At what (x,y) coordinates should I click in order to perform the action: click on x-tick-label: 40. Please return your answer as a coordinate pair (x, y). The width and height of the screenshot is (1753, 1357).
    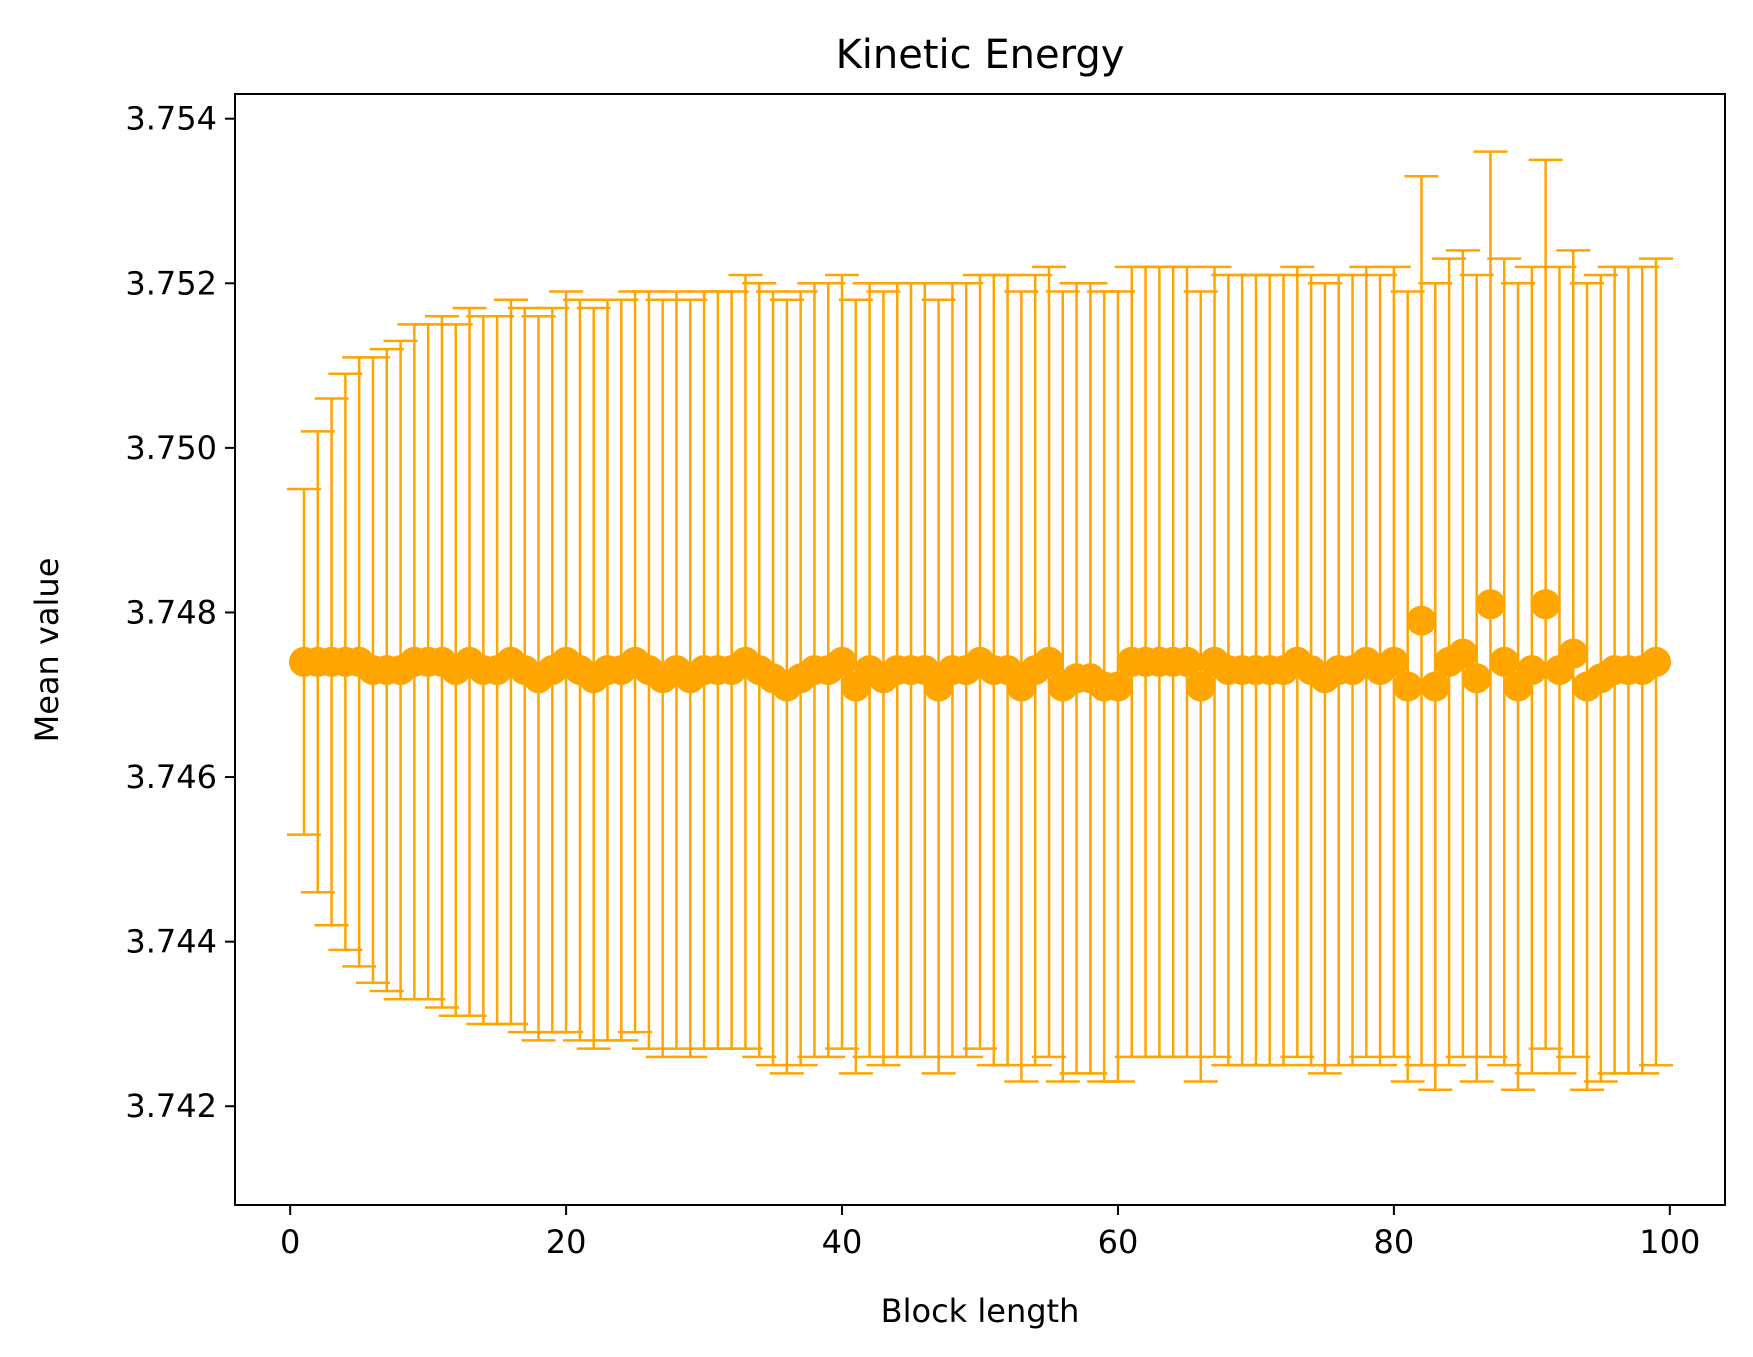
    Looking at the image, I should click on (842, 1242).